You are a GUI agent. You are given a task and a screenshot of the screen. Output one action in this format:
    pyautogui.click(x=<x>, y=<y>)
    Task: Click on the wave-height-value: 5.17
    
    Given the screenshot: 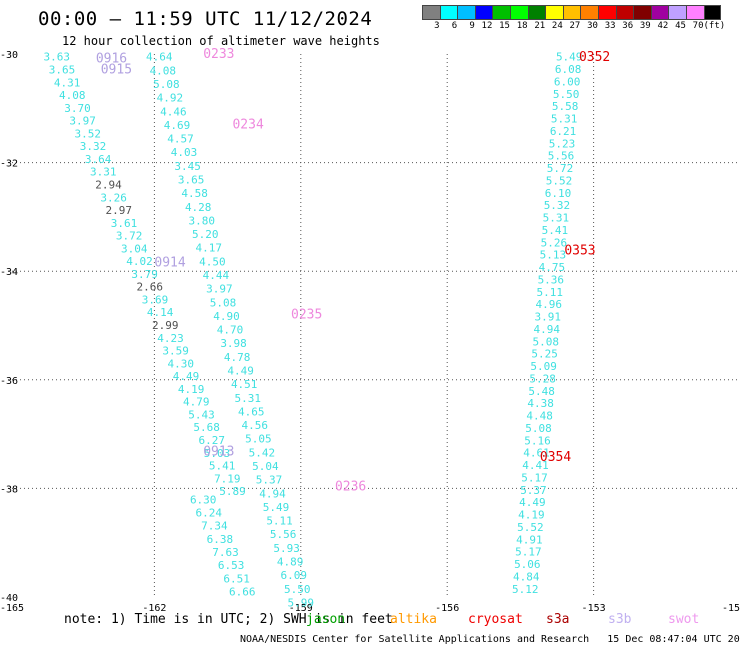 What is the action you would take?
    pyautogui.click(x=528, y=552)
    